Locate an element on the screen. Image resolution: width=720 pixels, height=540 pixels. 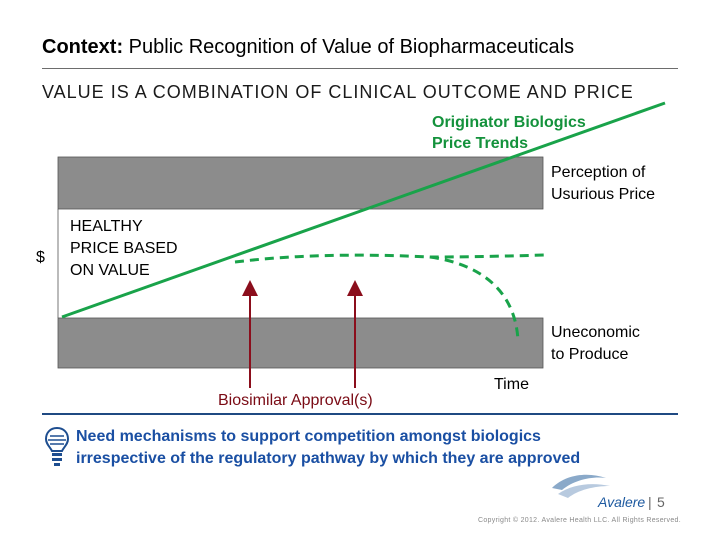
avalere-logo-icon is located at coordinates (581, 486).